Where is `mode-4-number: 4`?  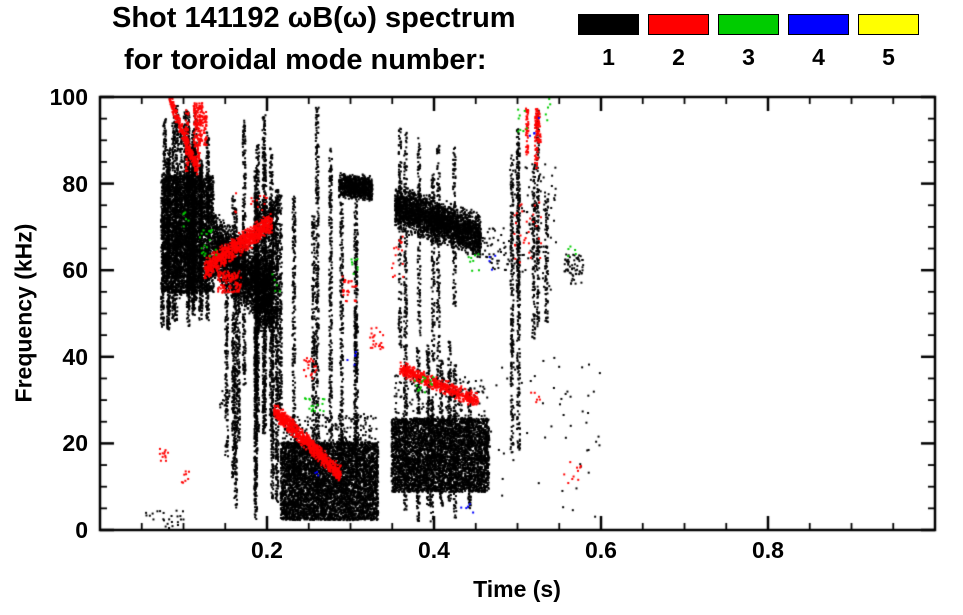
mode-4-number: 4 is located at coordinates (818, 57).